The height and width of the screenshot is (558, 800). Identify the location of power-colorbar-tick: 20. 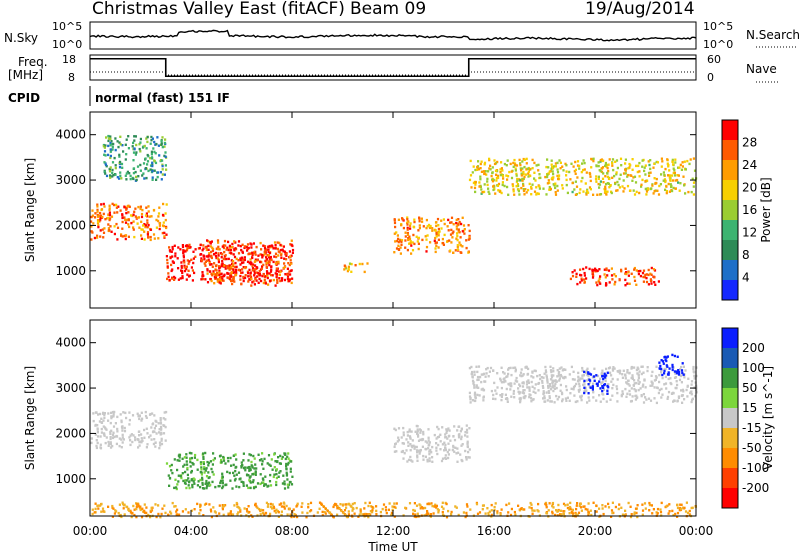
(749, 188).